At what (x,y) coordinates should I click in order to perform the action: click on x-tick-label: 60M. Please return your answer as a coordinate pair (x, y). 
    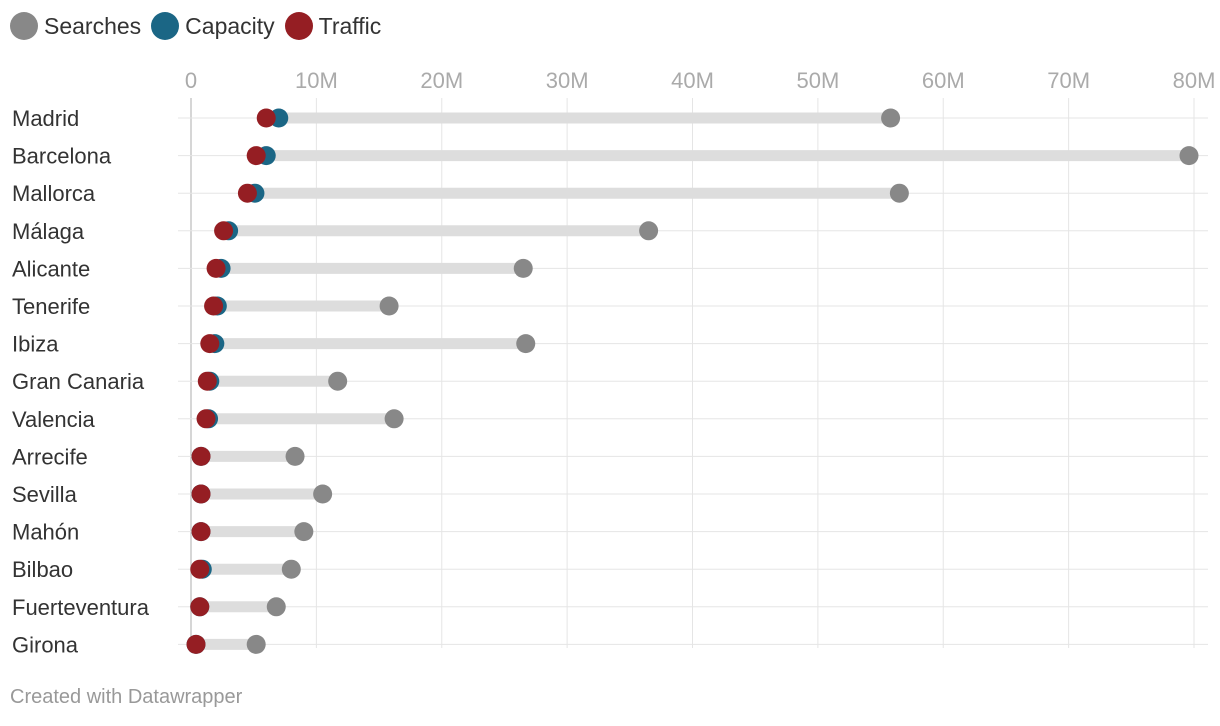
    Looking at the image, I should click on (943, 80).